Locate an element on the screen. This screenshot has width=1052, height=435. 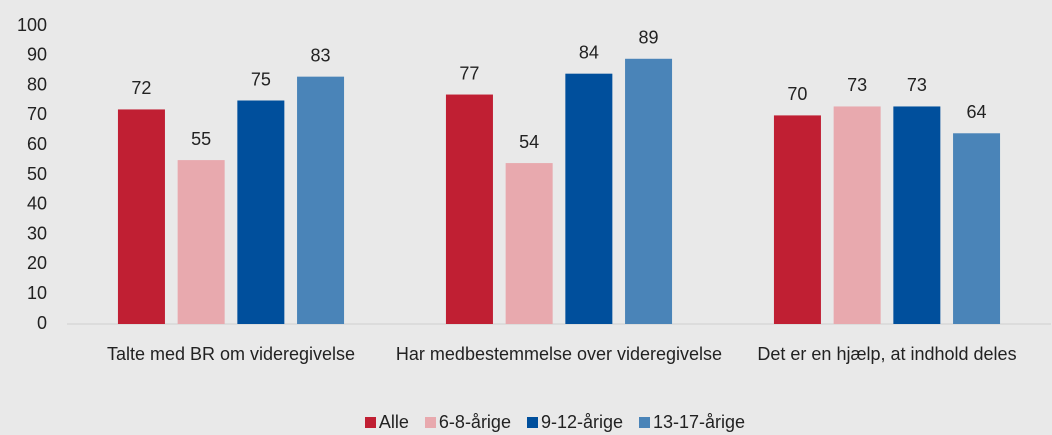
y-tick-label: 10 is located at coordinates (37, 293).